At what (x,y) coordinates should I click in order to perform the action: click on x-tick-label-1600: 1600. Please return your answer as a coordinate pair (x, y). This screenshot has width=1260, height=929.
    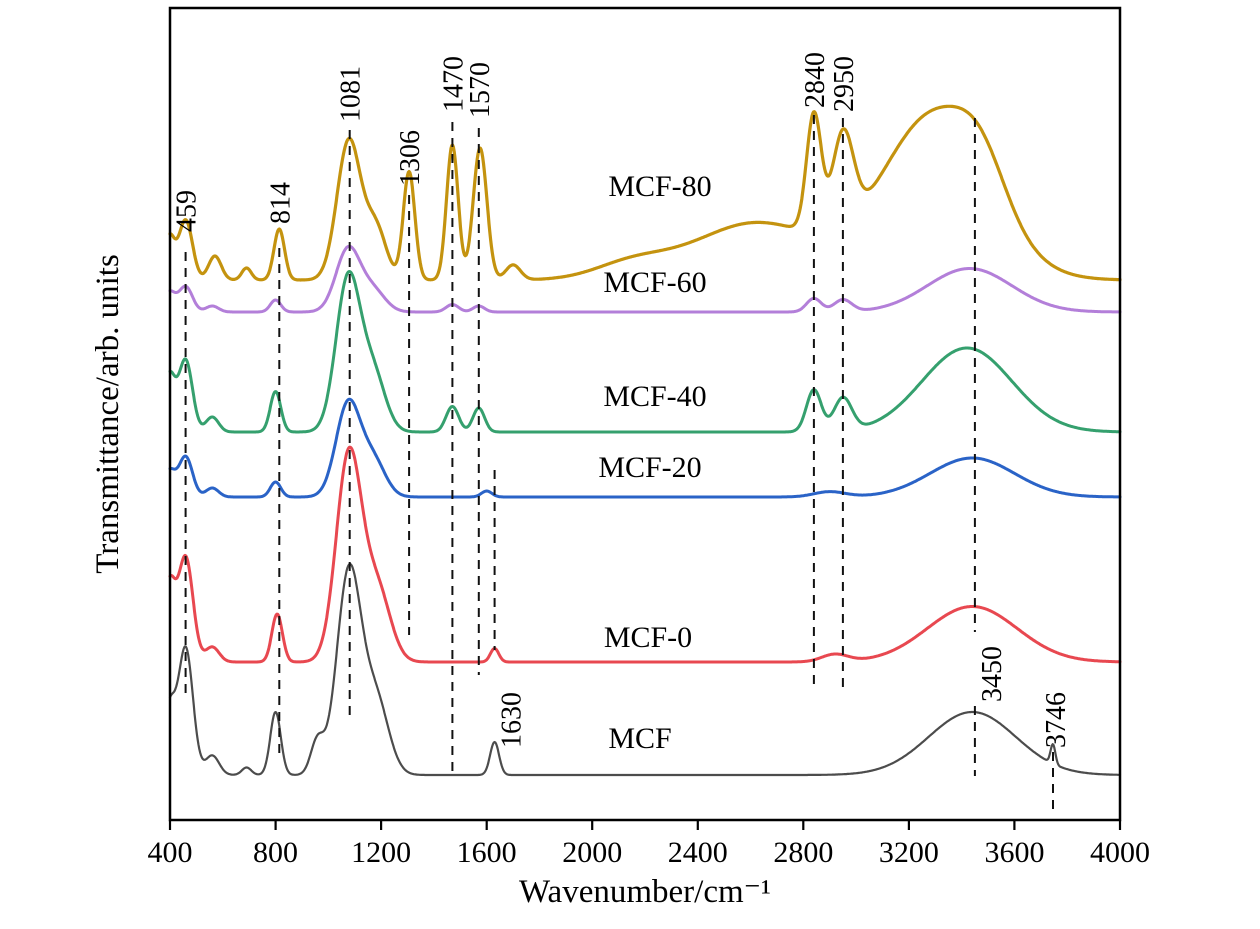
    Looking at the image, I should click on (487, 852).